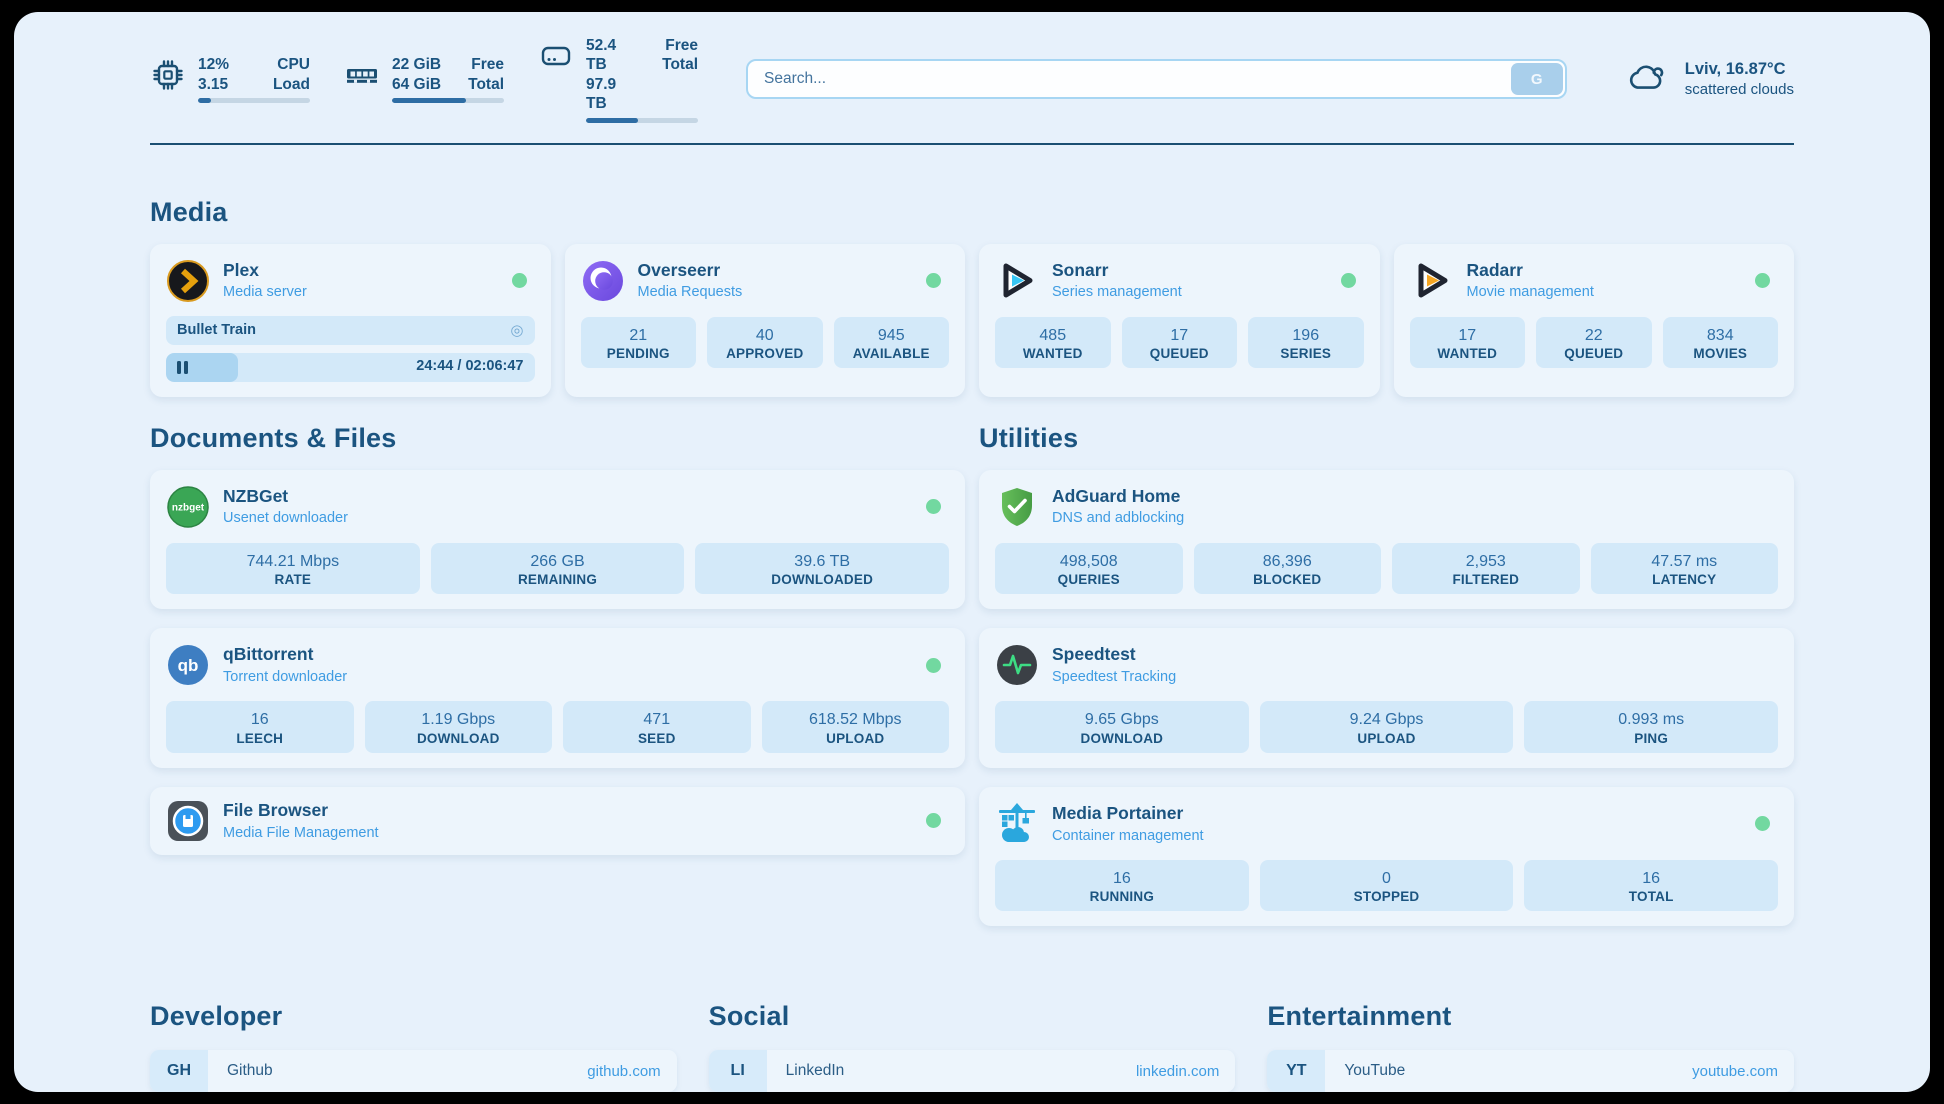 The image size is (1944, 1104). What do you see at coordinates (188, 821) in the screenshot?
I see `filebrowser-icon` at bounding box center [188, 821].